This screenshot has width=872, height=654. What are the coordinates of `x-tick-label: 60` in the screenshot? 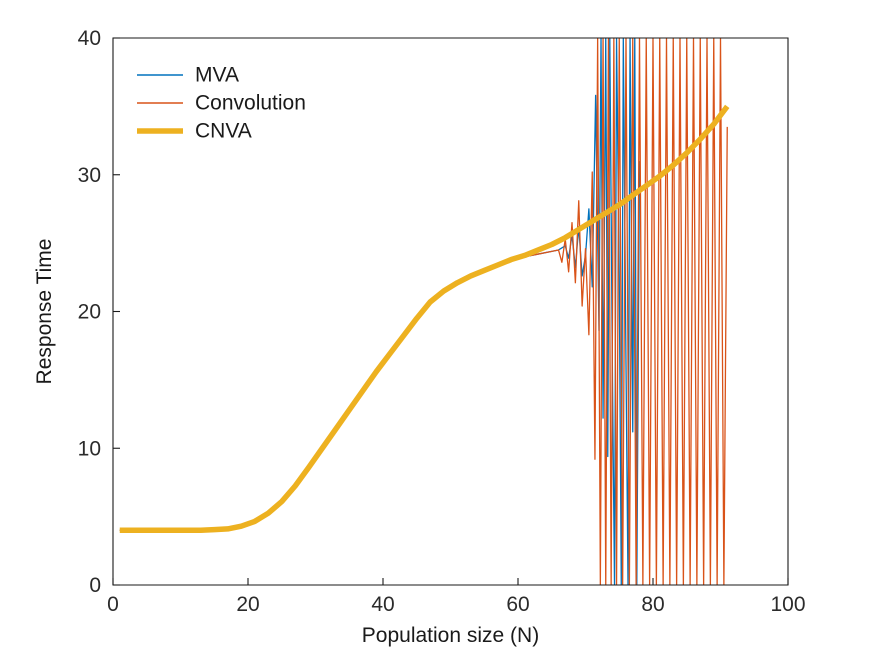 It's located at (517, 604).